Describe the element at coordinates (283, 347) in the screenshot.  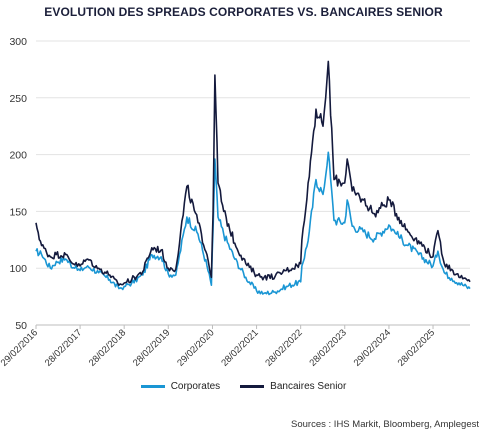
I see `x-tick-label: 28/02/2022` at that location.